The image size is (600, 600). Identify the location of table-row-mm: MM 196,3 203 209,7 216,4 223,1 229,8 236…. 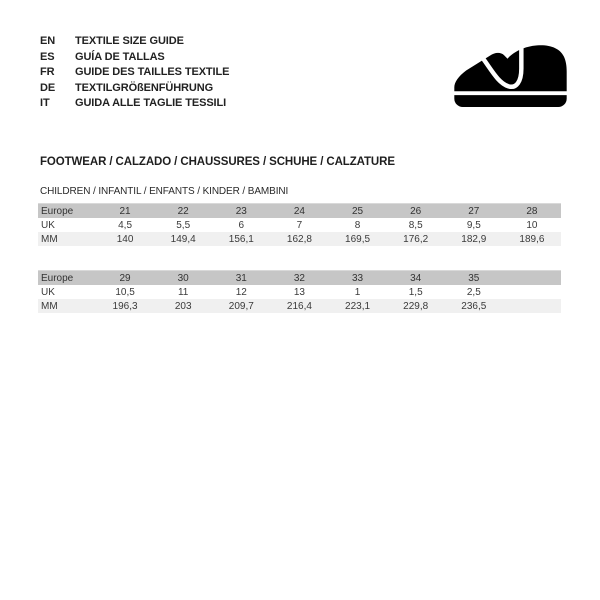
(299, 306).